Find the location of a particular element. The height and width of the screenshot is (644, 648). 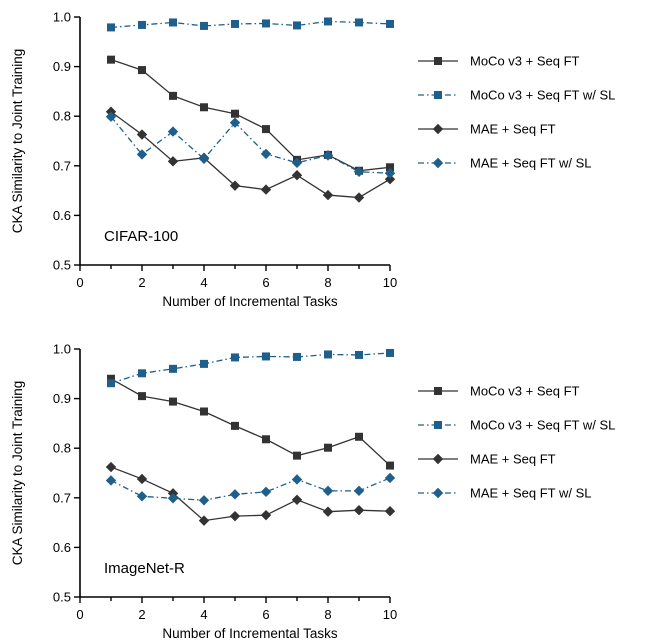

x-tick-label: 2 is located at coordinates (141, 282).